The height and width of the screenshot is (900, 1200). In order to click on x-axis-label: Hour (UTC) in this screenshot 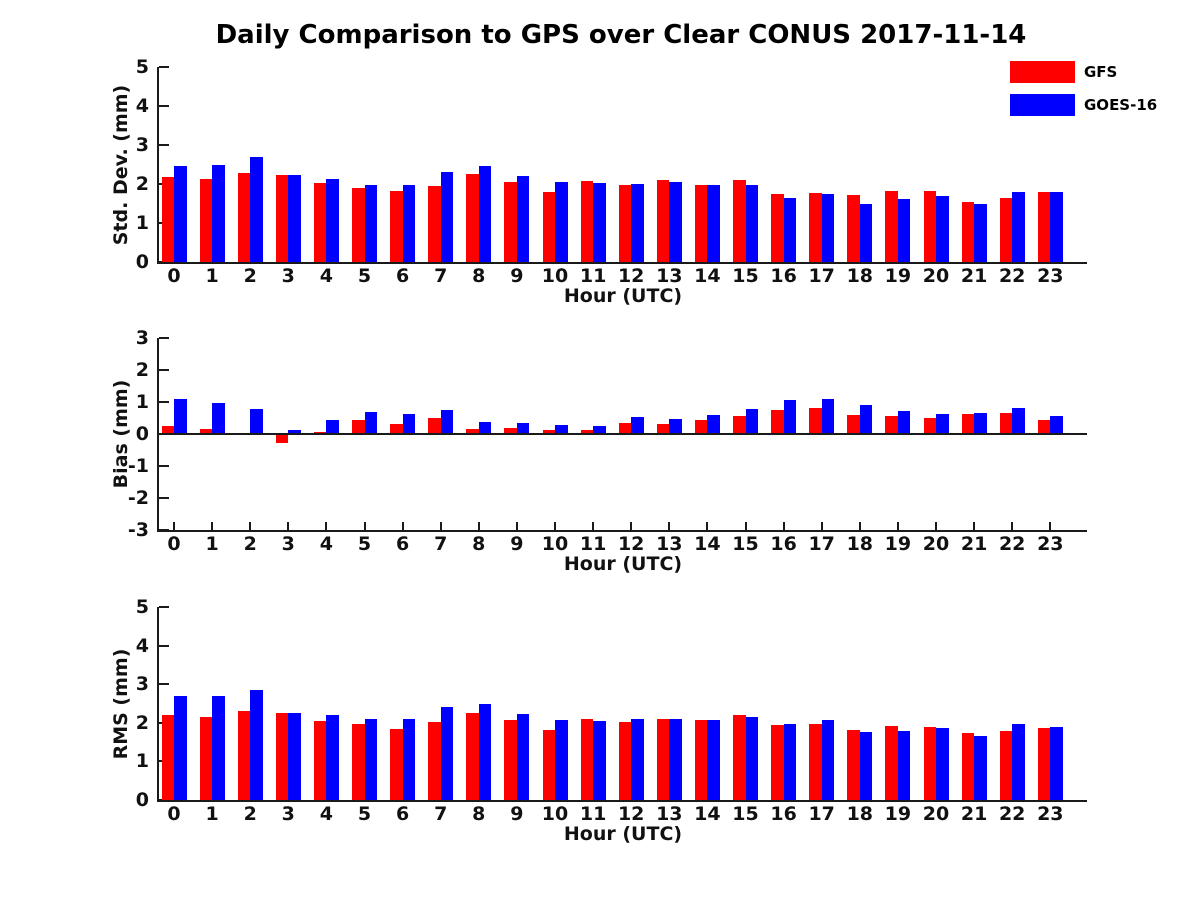, I will do `click(623, 834)`.